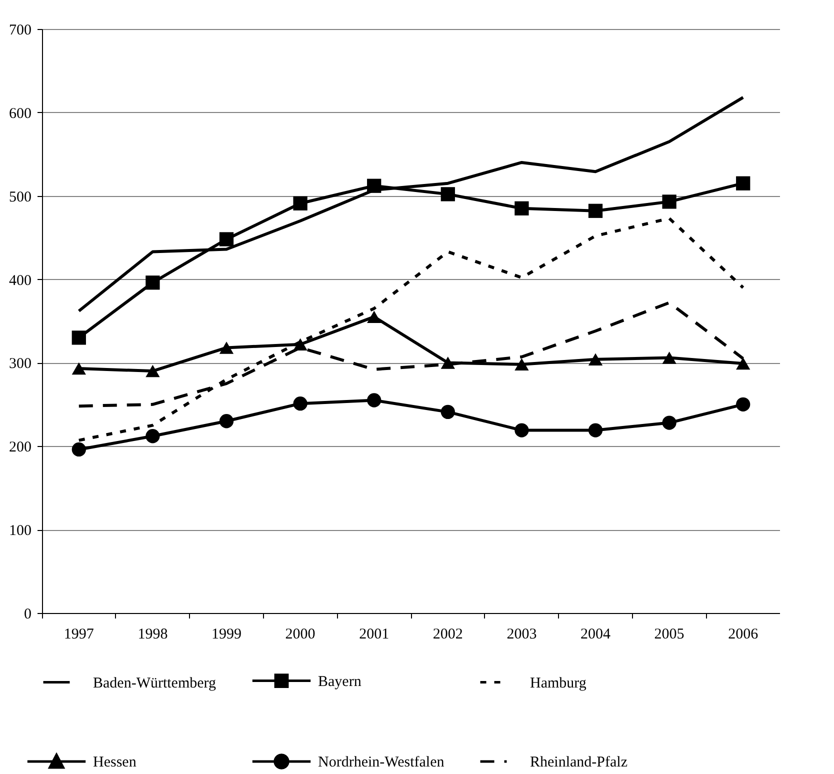  What do you see at coordinates (340, 682) in the screenshot?
I see `legend-label: Bayern` at bounding box center [340, 682].